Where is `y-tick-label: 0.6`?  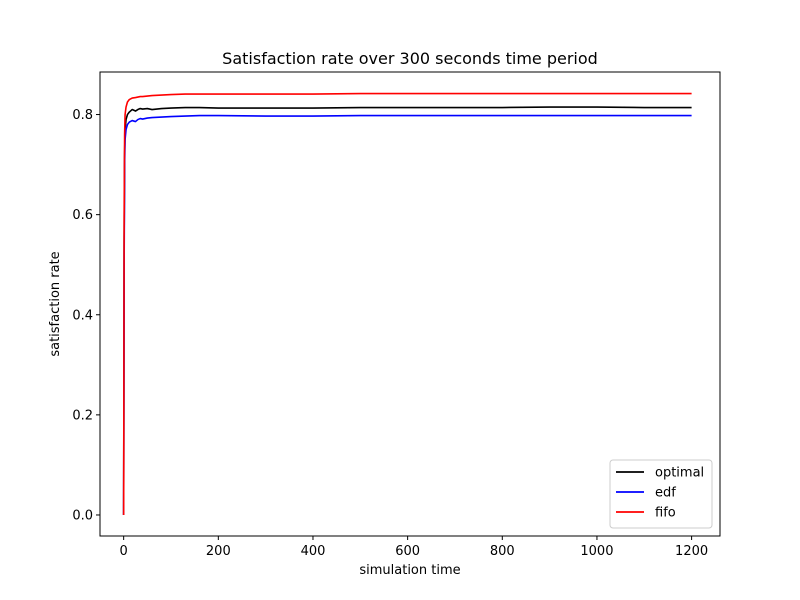 y-tick-label: 0.6 is located at coordinates (82, 215).